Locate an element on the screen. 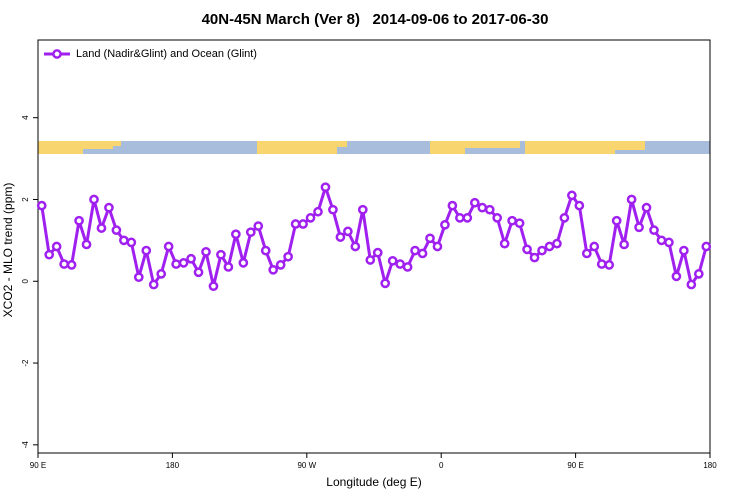  legend-marker is located at coordinates (57, 54).